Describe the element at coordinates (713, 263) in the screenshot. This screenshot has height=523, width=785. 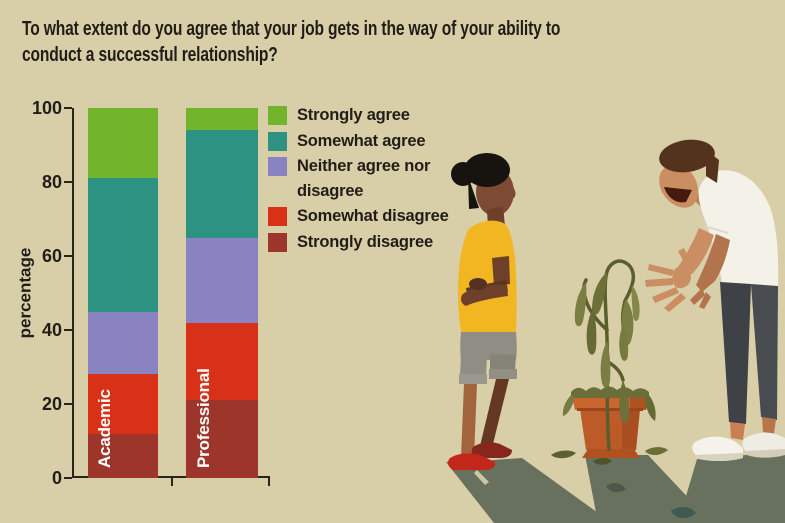
I see `man-far-arm` at that location.